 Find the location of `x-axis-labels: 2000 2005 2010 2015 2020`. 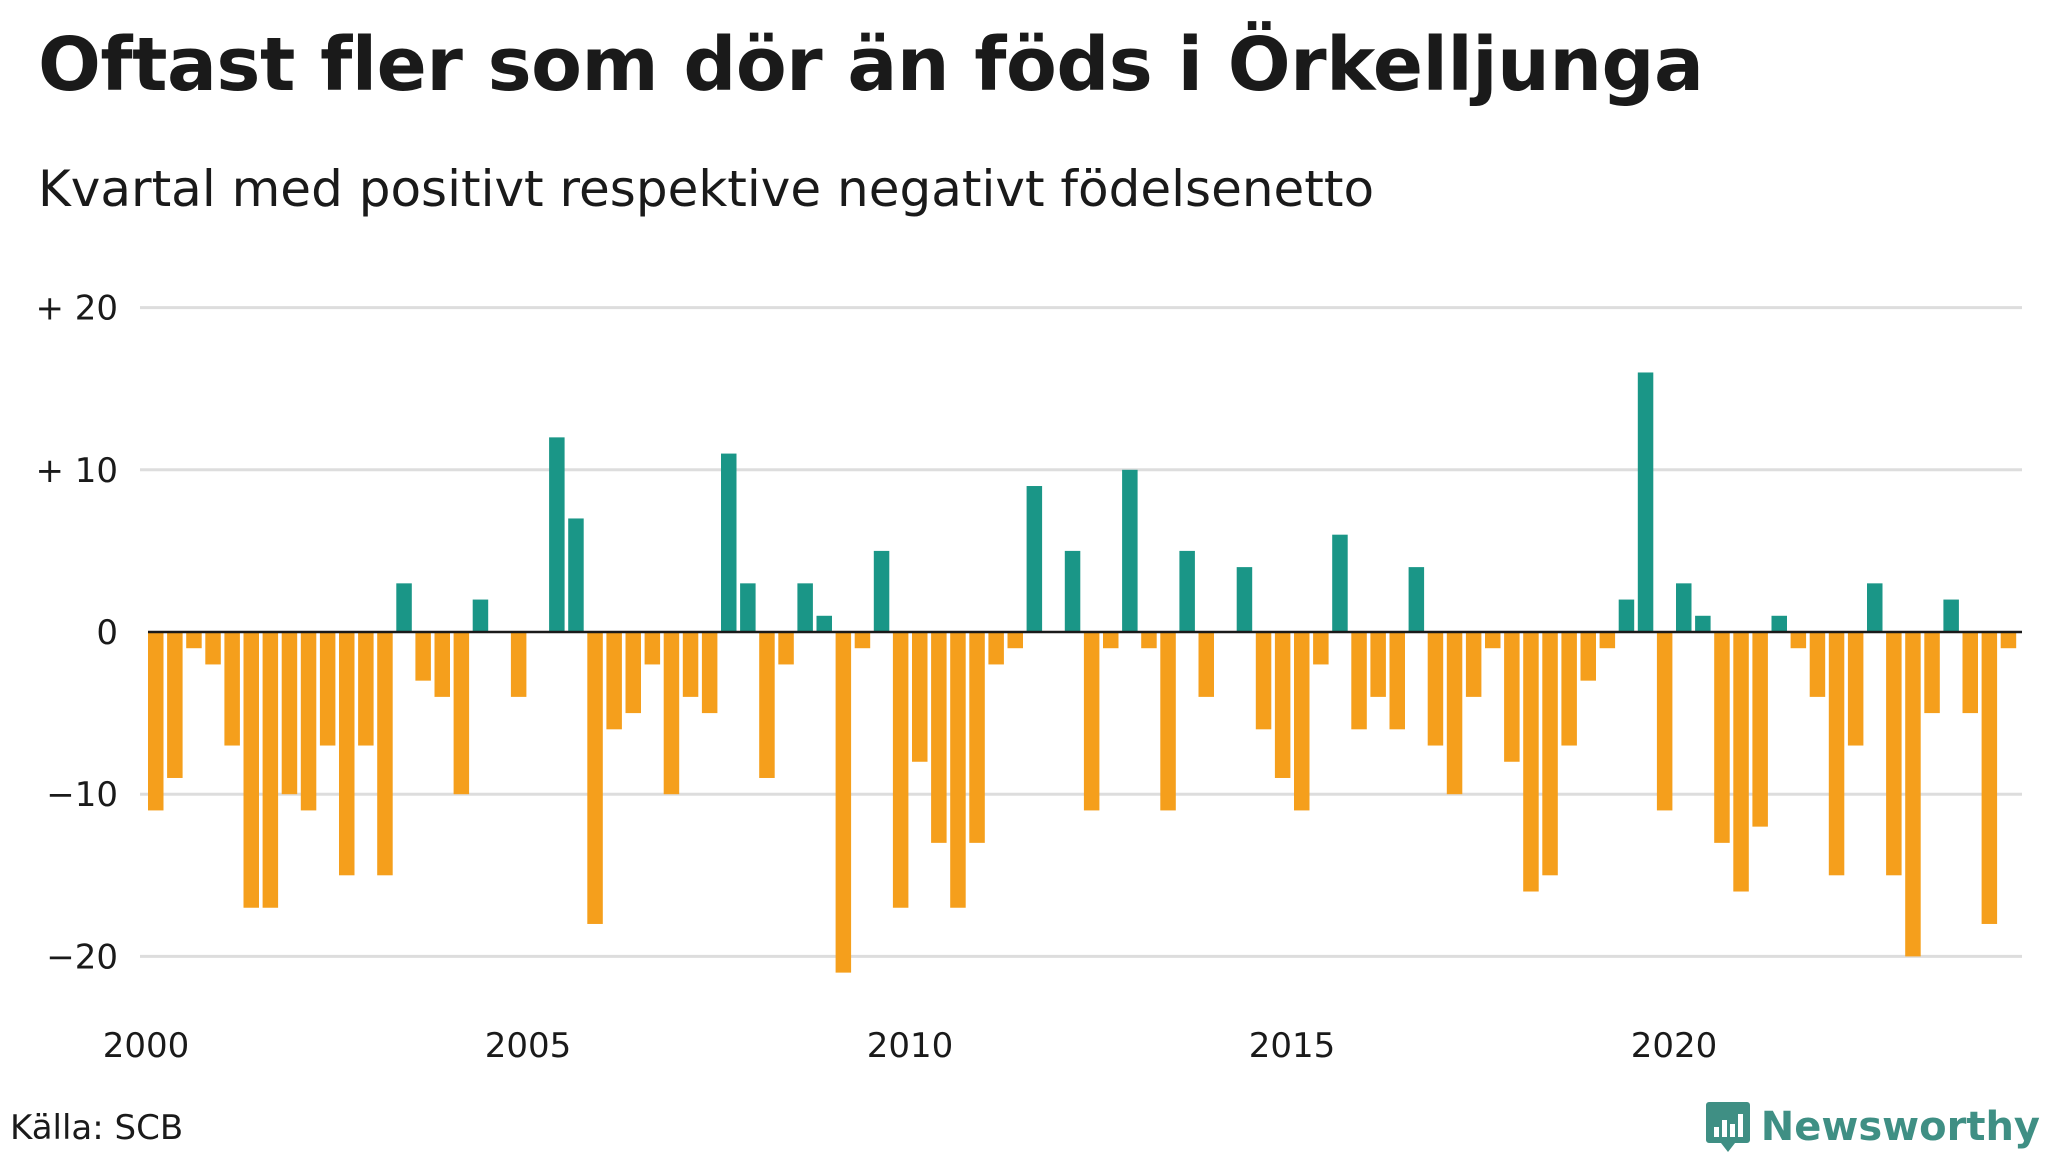

x-axis-labels: 2000 2005 2010 2015 2020 is located at coordinates (910, 1046).